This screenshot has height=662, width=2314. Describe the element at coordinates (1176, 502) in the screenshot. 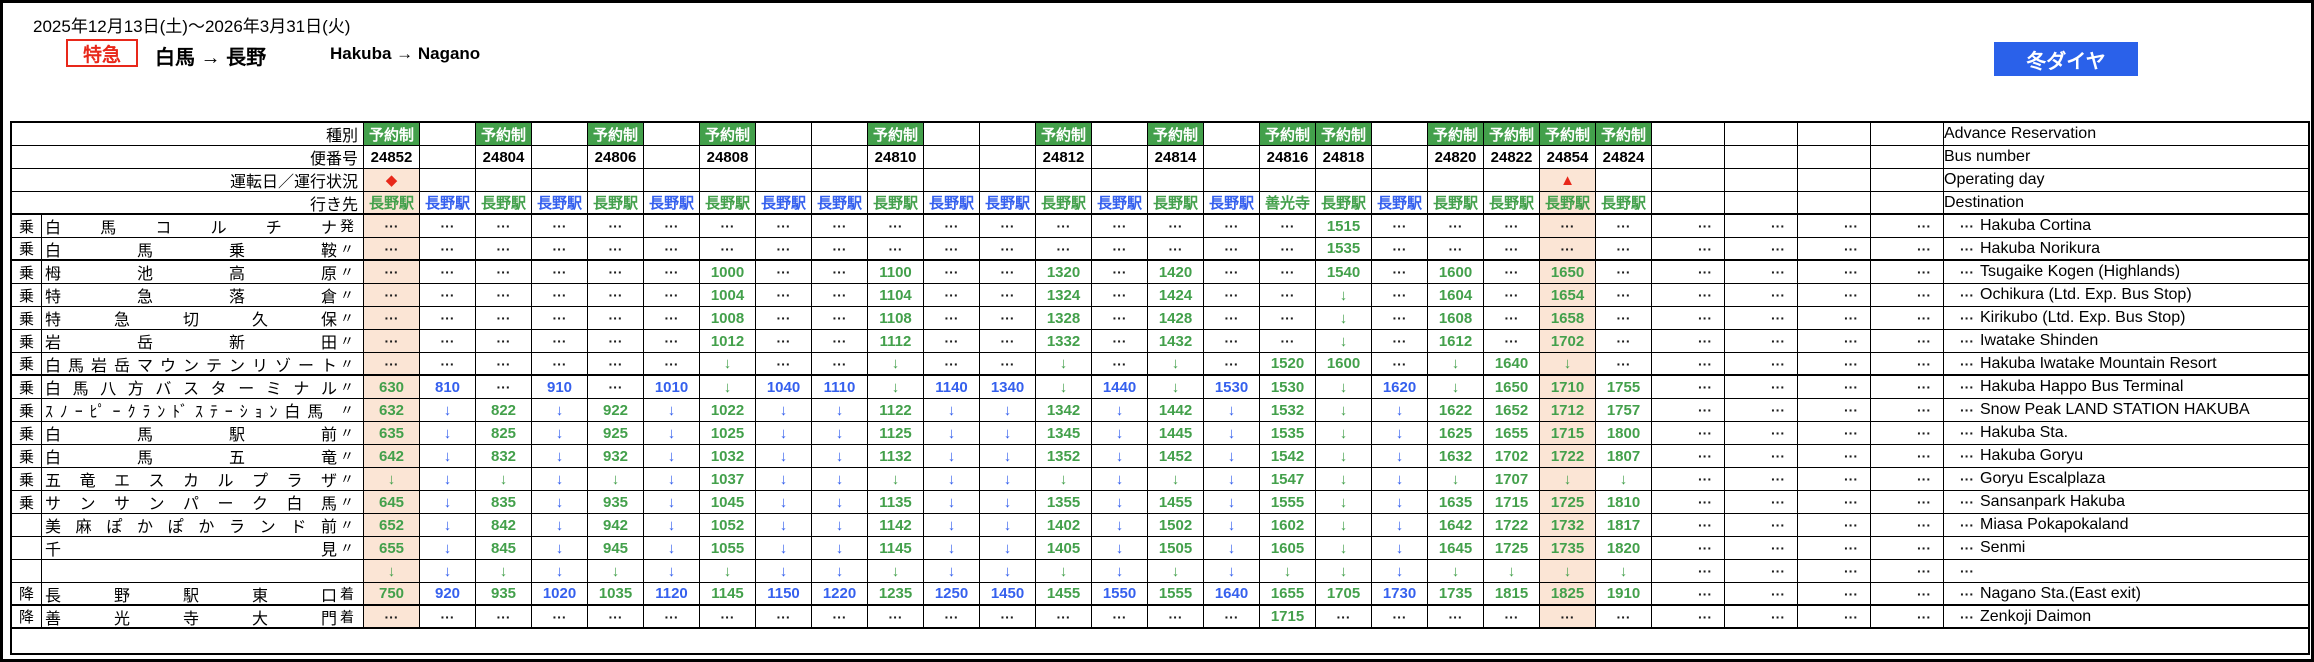

I see `time-cell: 1455` at that location.